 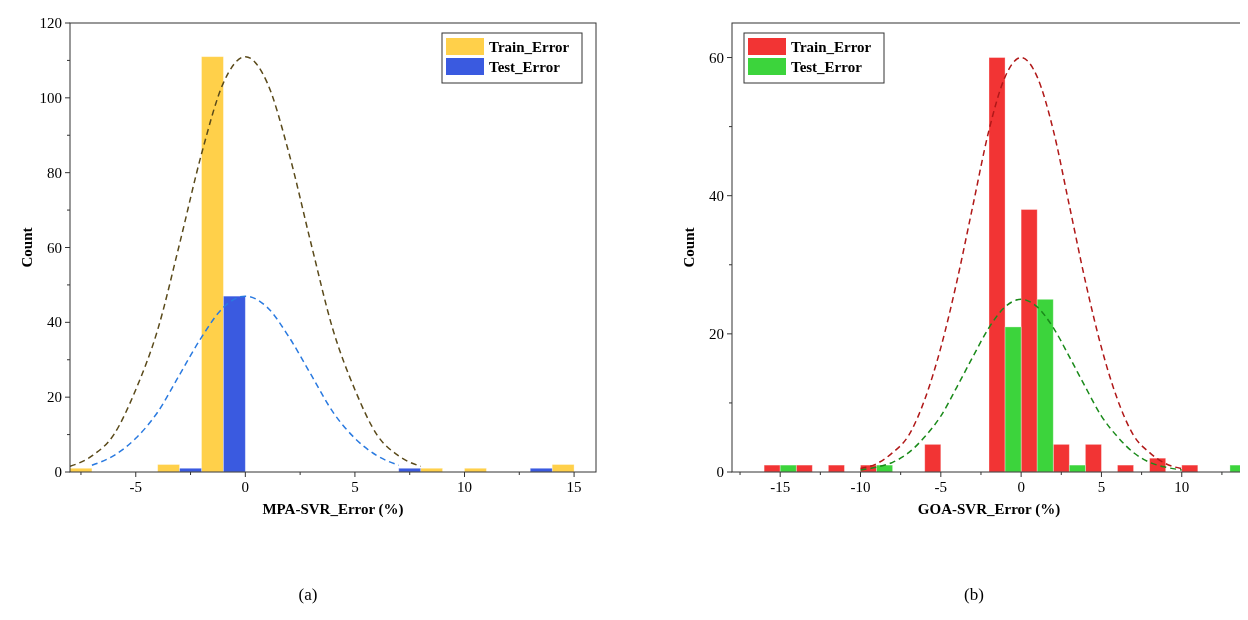 What do you see at coordinates (50, 23) in the screenshot?
I see `y-tick-label: 120` at bounding box center [50, 23].